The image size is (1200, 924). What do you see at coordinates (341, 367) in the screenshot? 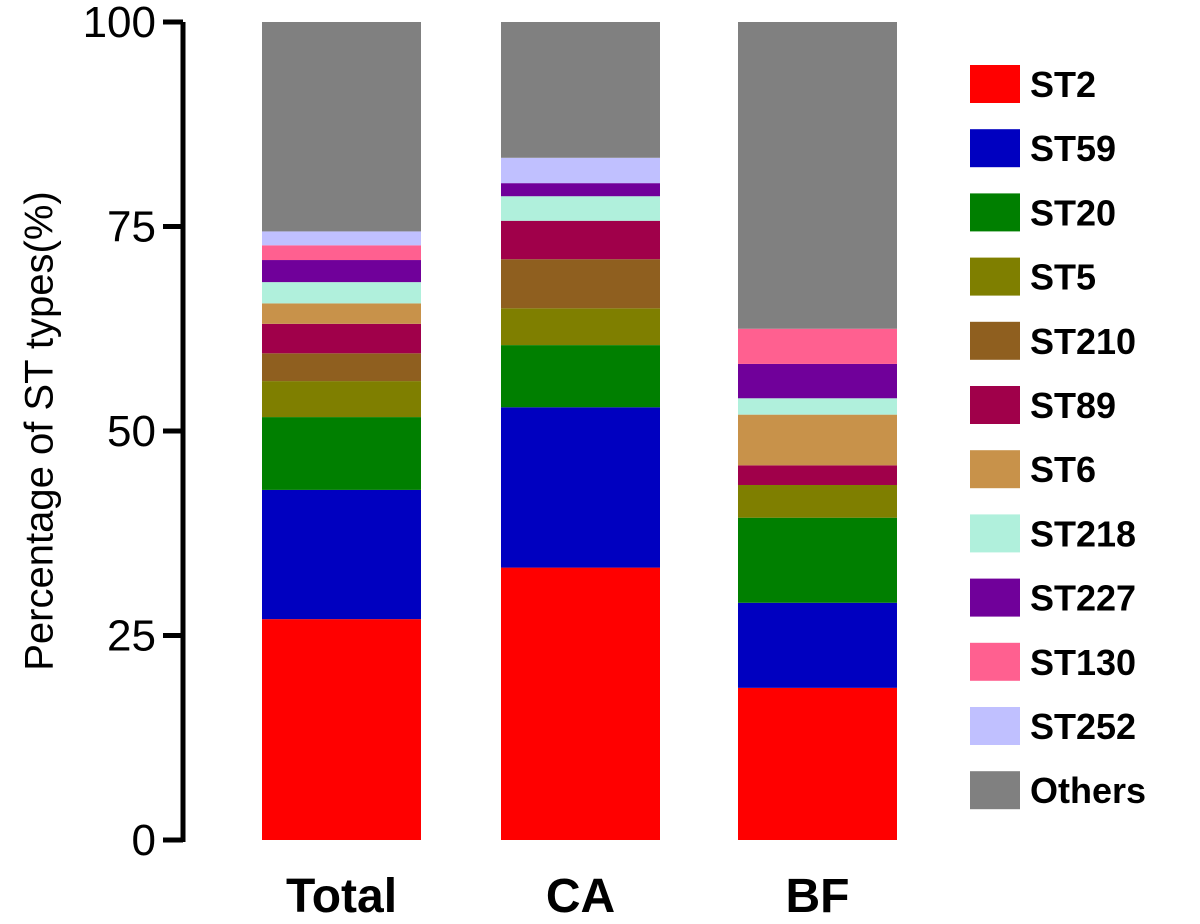
I see `bar-segment-total-st210` at bounding box center [341, 367].